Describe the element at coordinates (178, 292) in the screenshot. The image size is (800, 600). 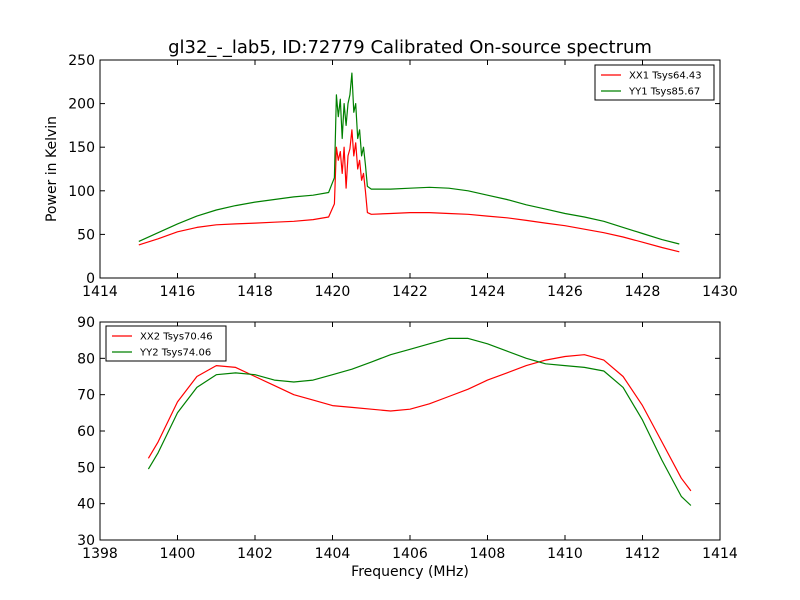
I see `x-tick-label: 1416` at that location.